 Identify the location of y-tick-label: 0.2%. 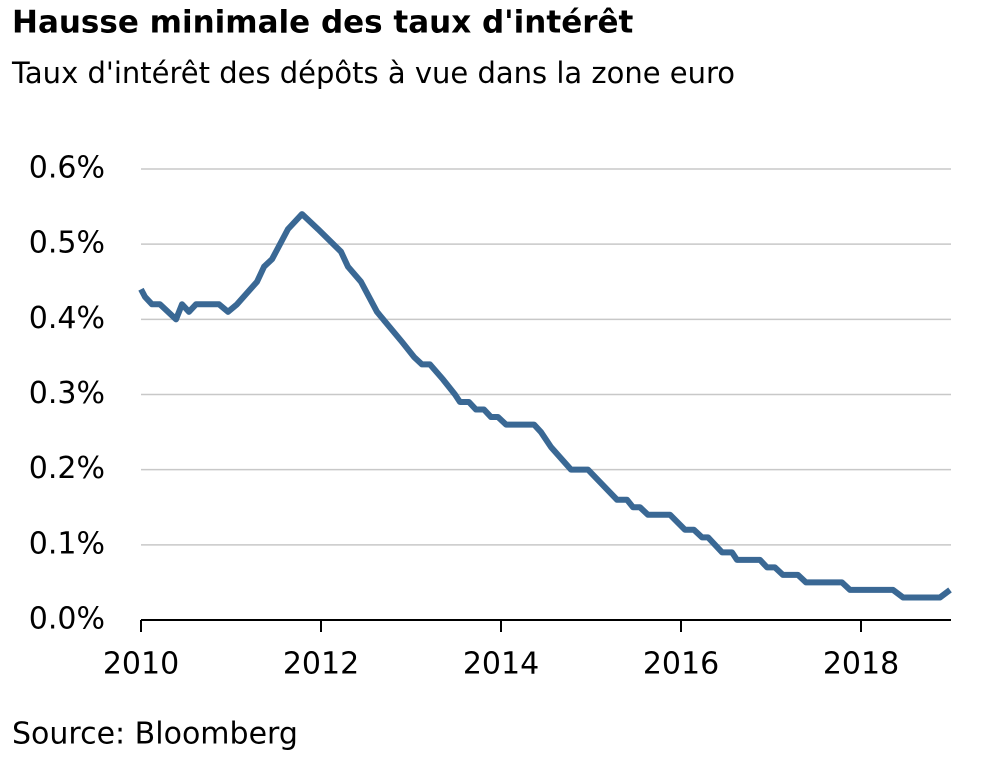
(67, 468).